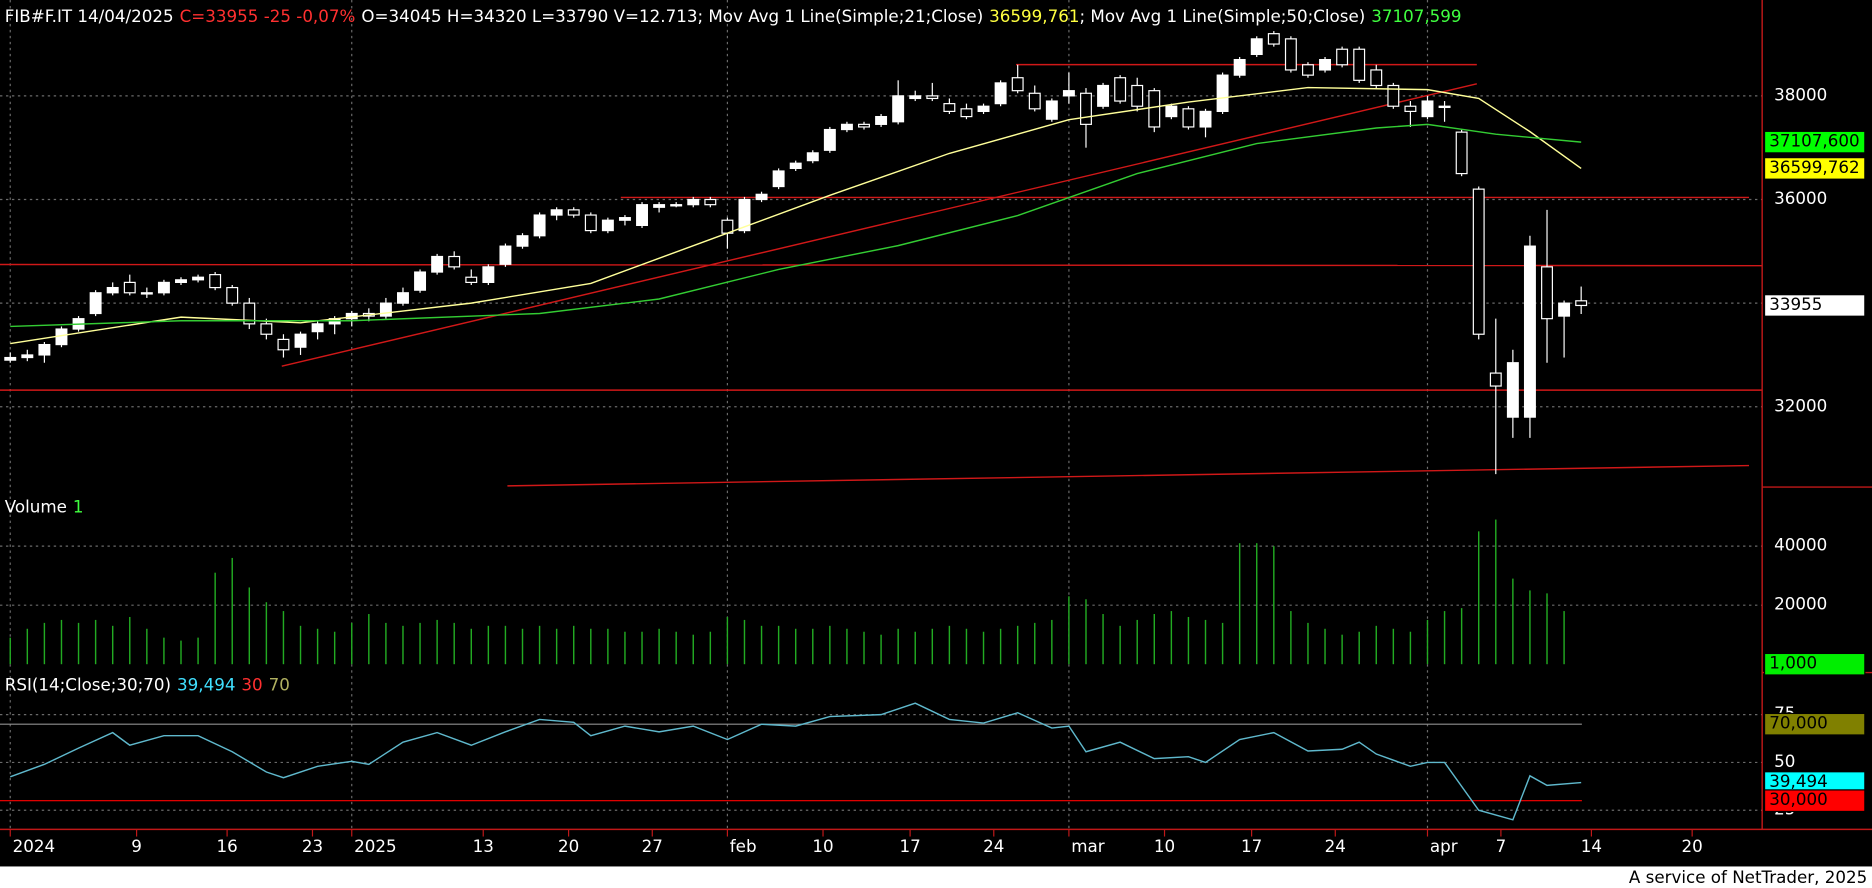  What do you see at coordinates (1814, 664) in the screenshot?
I see `value-box` at bounding box center [1814, 664].